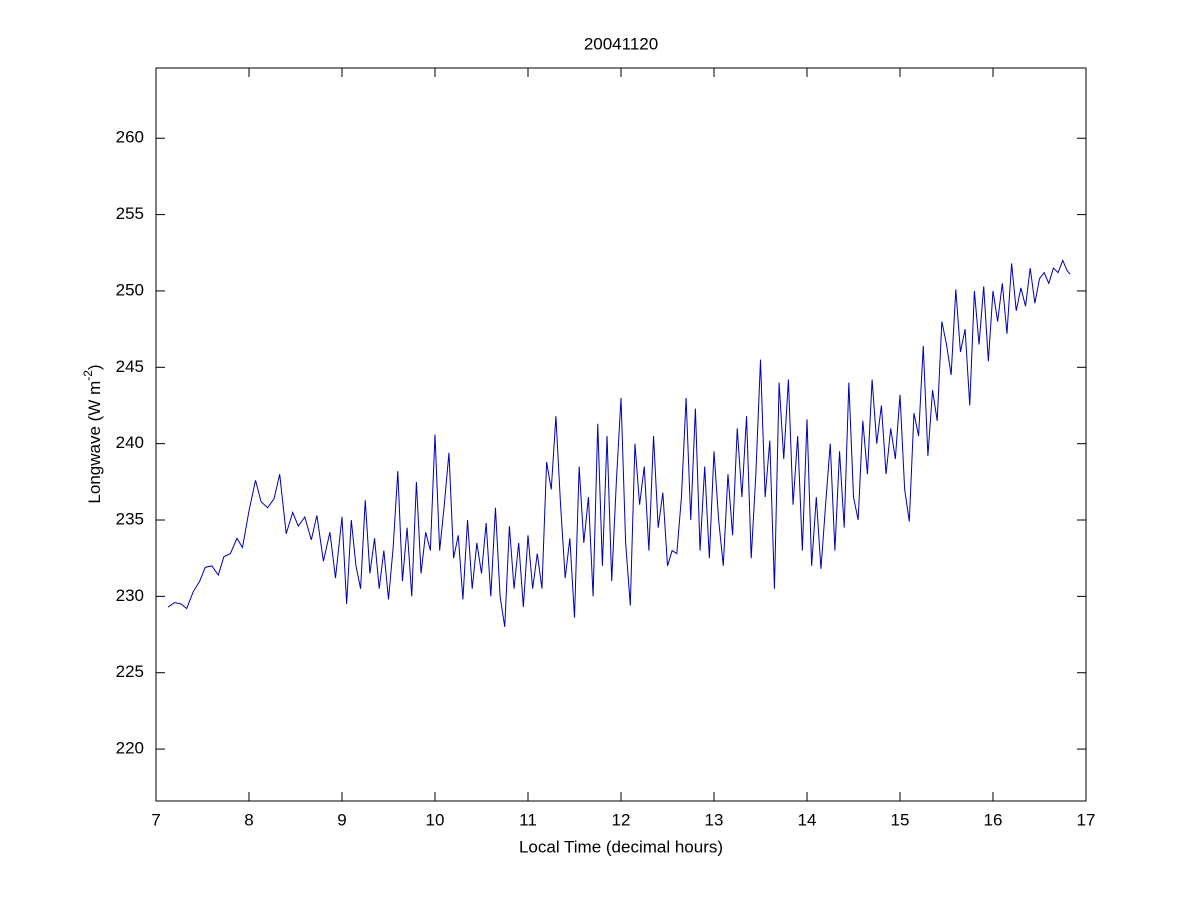 This screenshot has width=1200, height=900. I want to click on y-tick-label: 260, so click(130, 137).